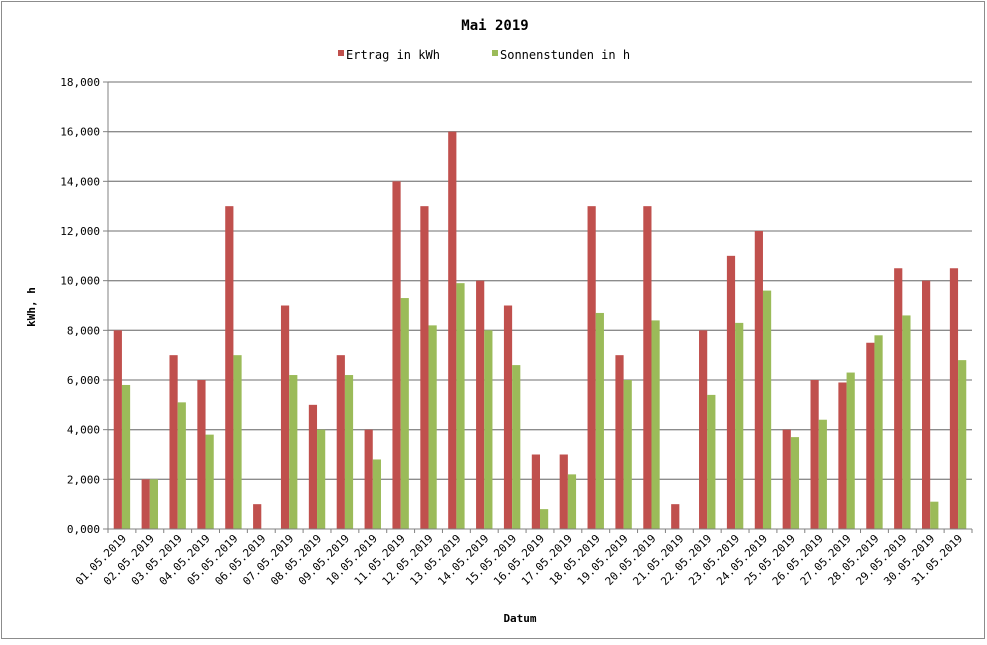 The image size is (987, 645). Describe the element at coordinates (495, 53) in the screenshot. I see `legend-swatch-sonnenstunden` at that location.